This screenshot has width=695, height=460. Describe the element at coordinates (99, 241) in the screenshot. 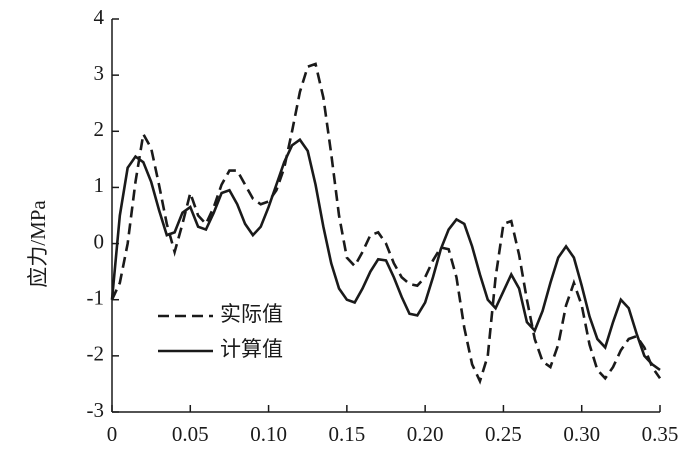

I see `y-tick-label: 0` at that location.